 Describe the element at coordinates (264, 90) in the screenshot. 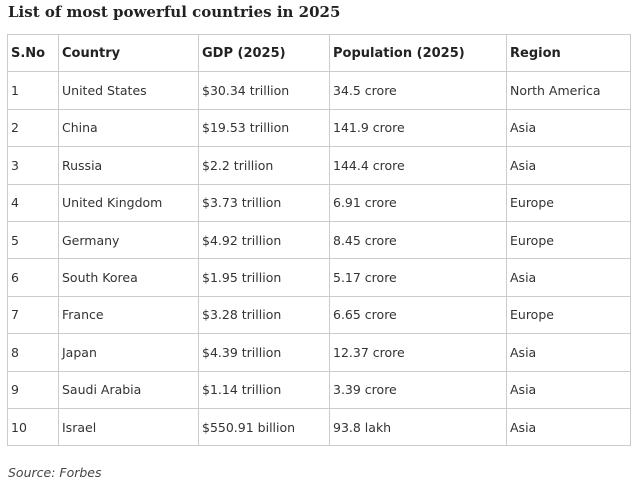

I see `cell: $30.34 trillion` at that location.